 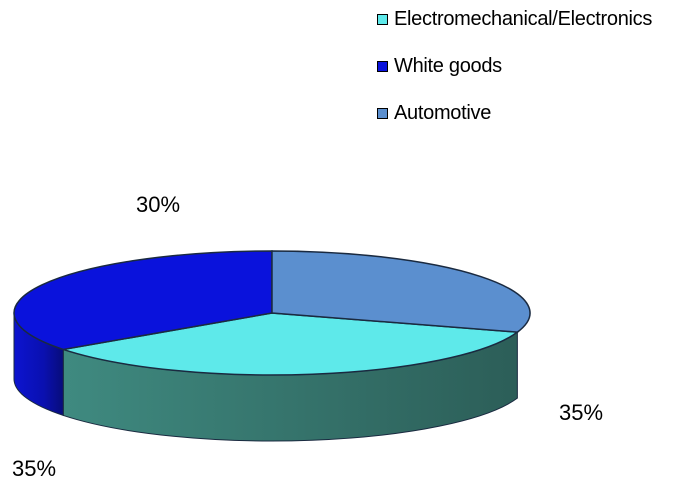 What do you see at coordinates (523, 19) in the screenshot?
I see `legend-label: Electromechanical/Electronics` at bounding box center [523, 19].